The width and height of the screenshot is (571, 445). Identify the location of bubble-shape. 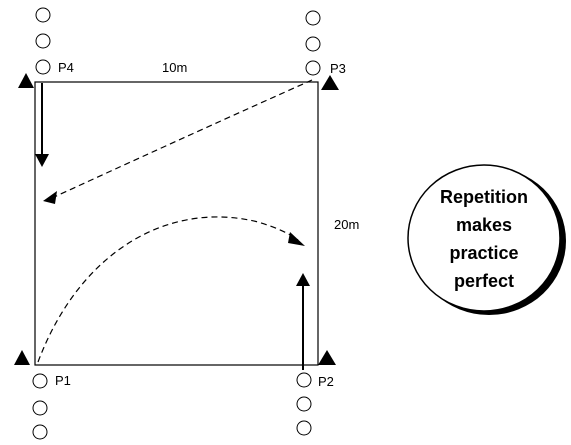
(484, 238).